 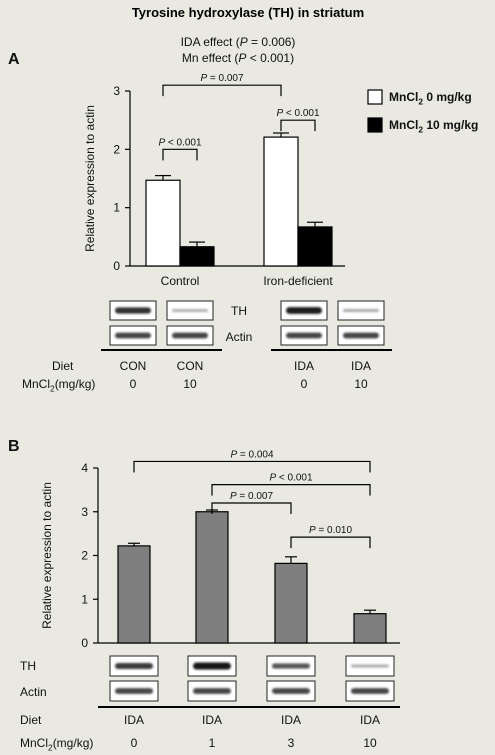 I want to click on effect-line: Mn effect (P < 0.001), so click(x=238, y=58).